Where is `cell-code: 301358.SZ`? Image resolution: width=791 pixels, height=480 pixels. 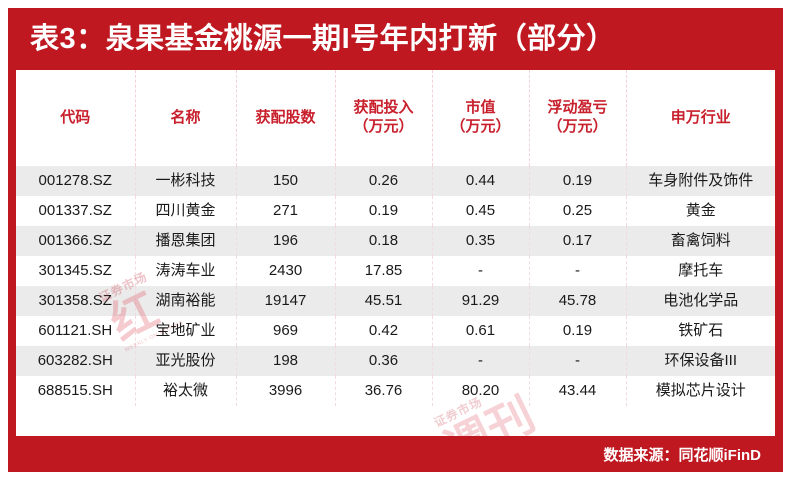
cell-code: 301358.SZ is located at coordinates (76, 301).